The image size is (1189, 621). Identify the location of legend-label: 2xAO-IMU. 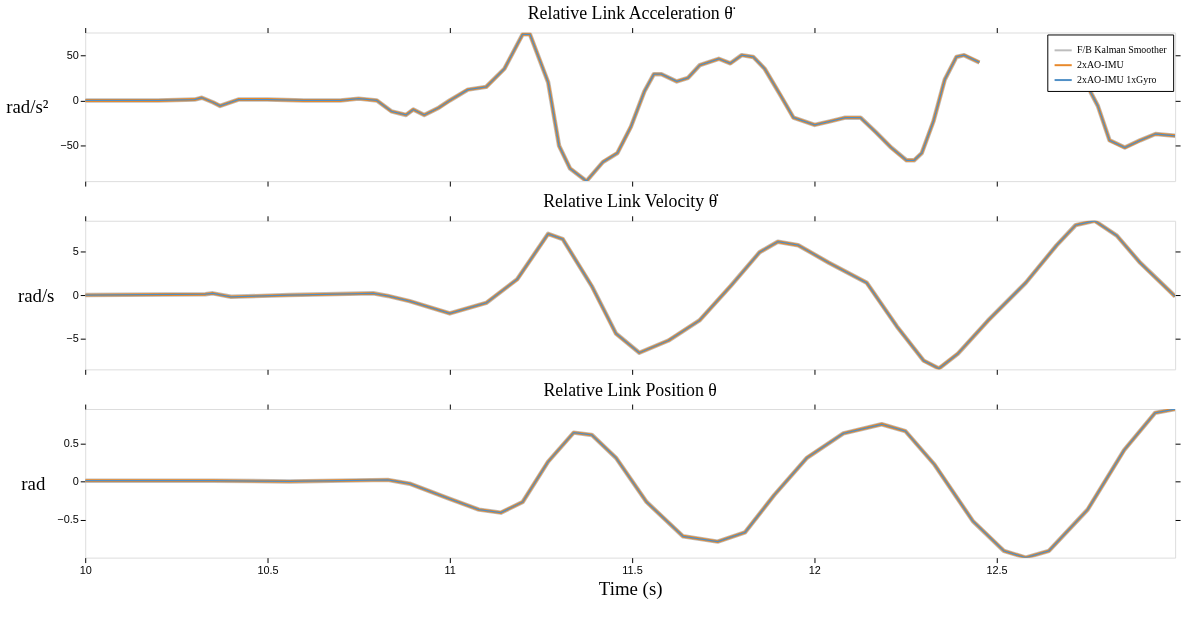
(1100, 65).